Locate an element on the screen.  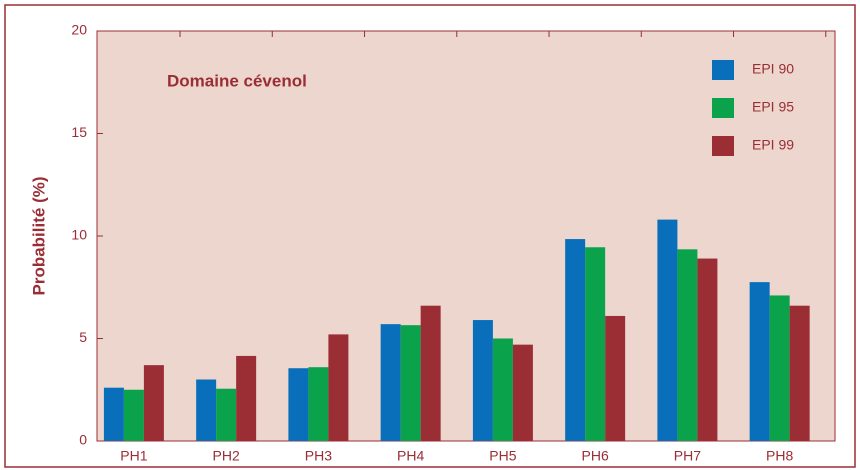
y-tick-label: 15 is located at coordinates (79, 132).